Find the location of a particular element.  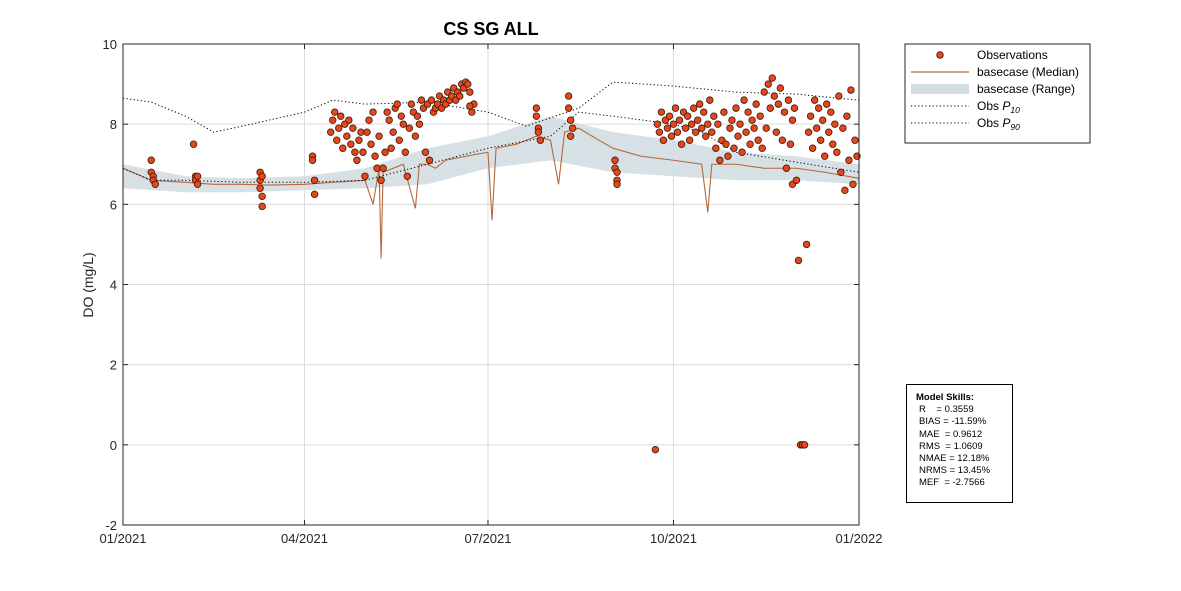

median-line is located at coordinates (491, 193).